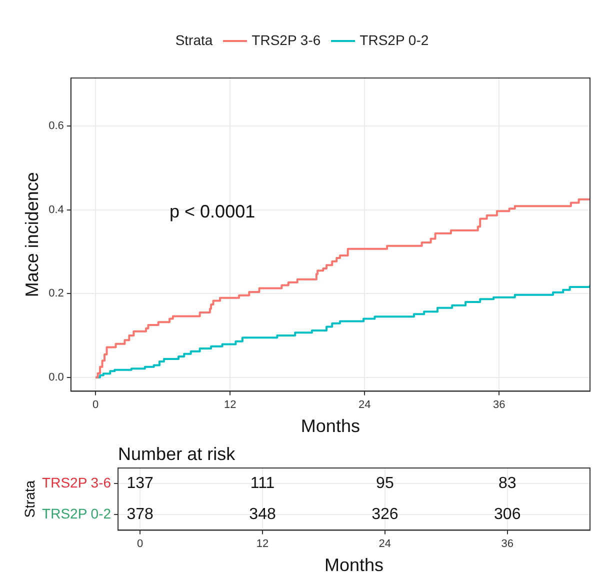  I want to click on y-tick-label: 0.2, so click(56, 294).